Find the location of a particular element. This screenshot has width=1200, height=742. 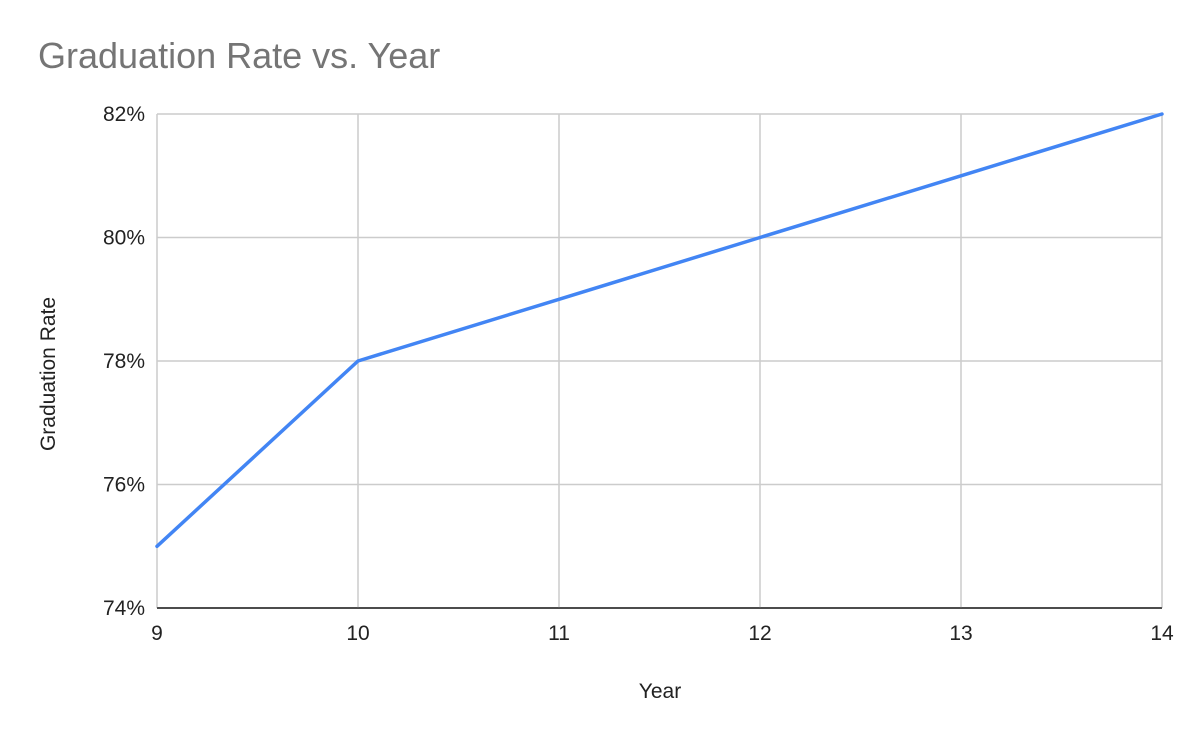

x-axis-title: Year is located at coordinates (660, 691).